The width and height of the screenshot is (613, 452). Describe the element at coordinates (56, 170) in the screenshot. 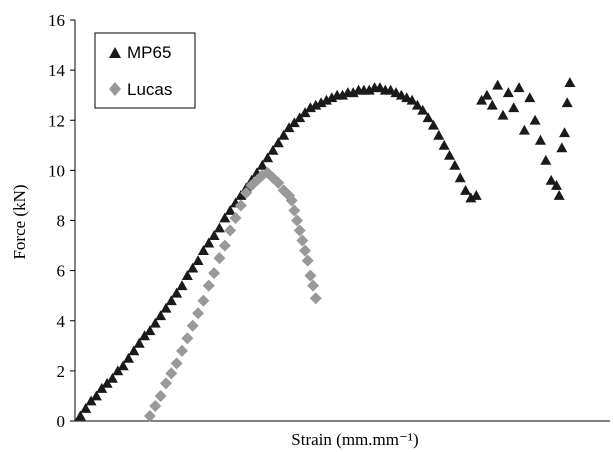

I see `y-tick-label: 10` at that location.